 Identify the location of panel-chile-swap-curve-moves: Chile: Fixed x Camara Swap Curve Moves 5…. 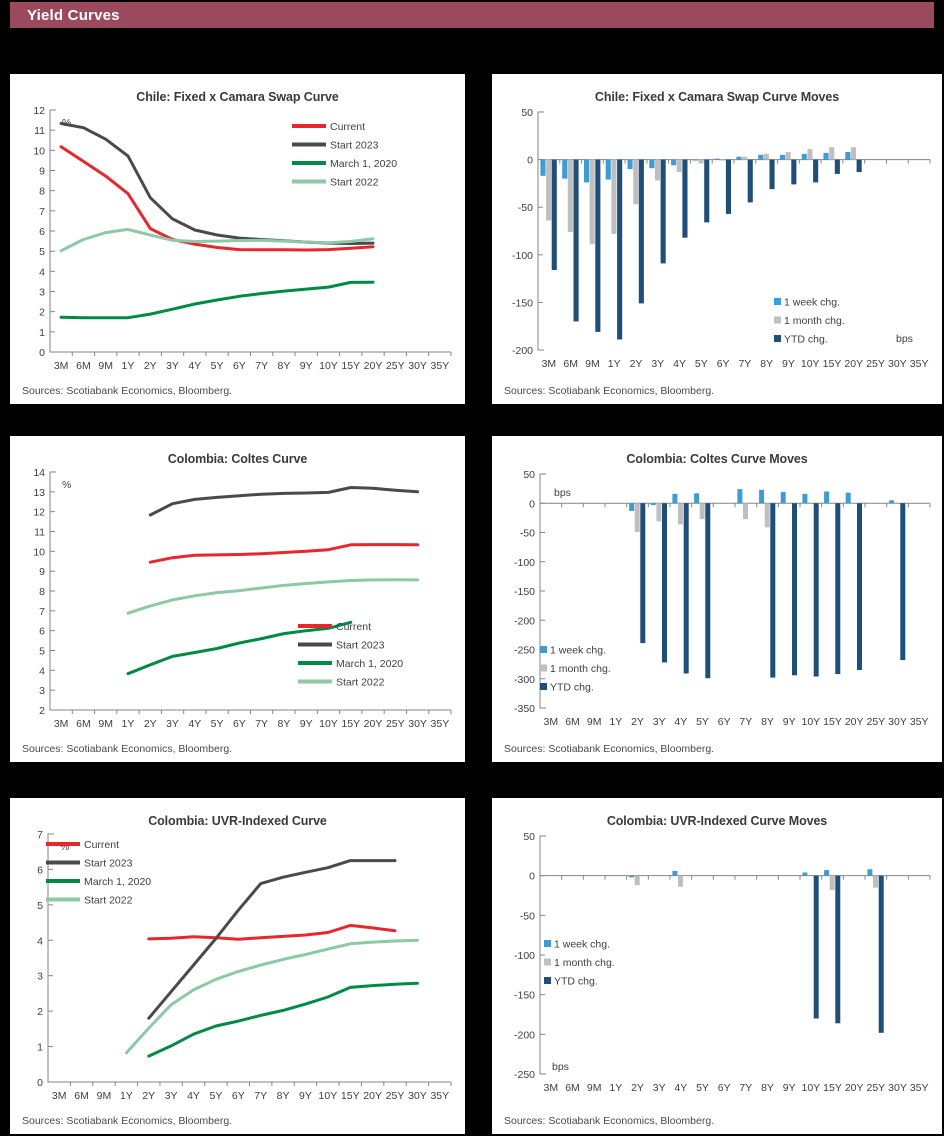
(717, 239).